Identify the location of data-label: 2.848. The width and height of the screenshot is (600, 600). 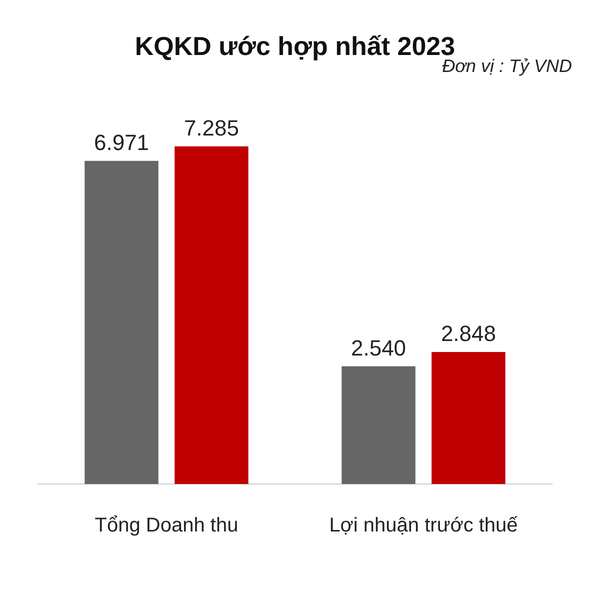
(468, 333).